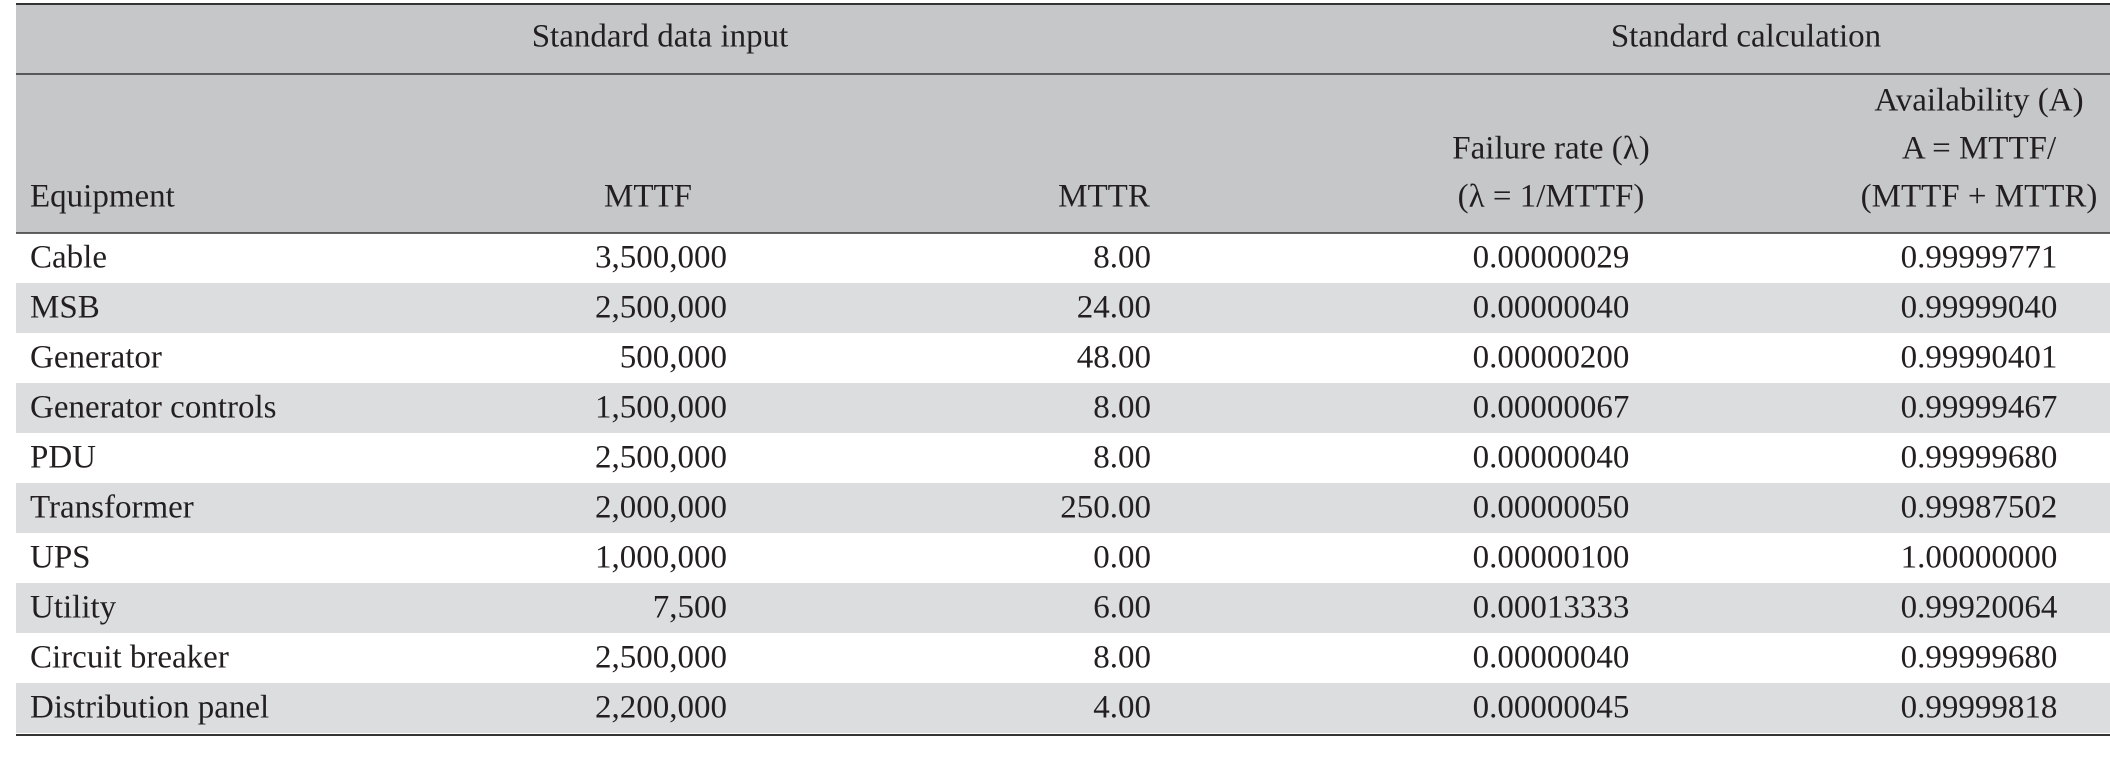  I want to click on cell: 0.00000050, so click(1551, 508).